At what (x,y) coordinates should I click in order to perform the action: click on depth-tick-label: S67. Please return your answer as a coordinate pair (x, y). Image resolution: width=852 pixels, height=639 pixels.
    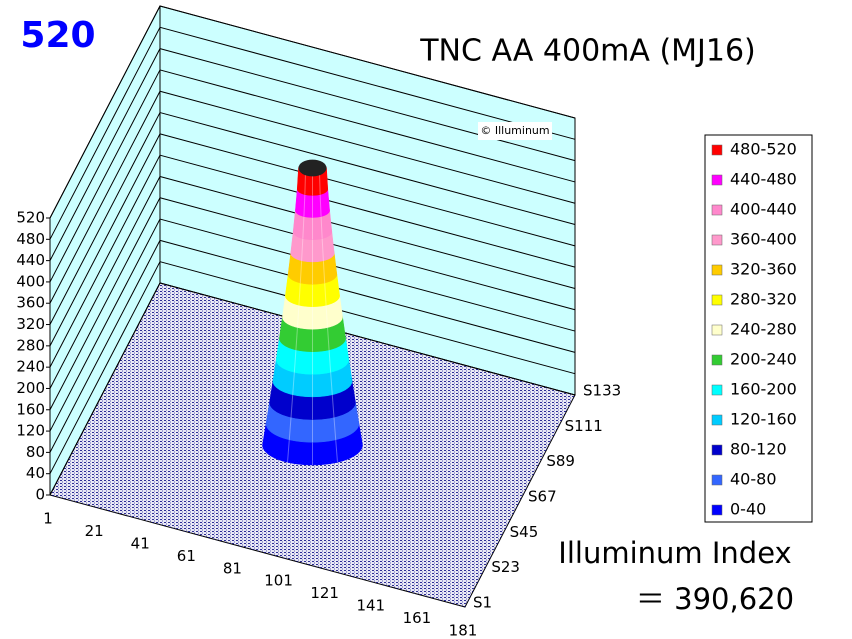
    Looking at the image, I should click on (542, 497).